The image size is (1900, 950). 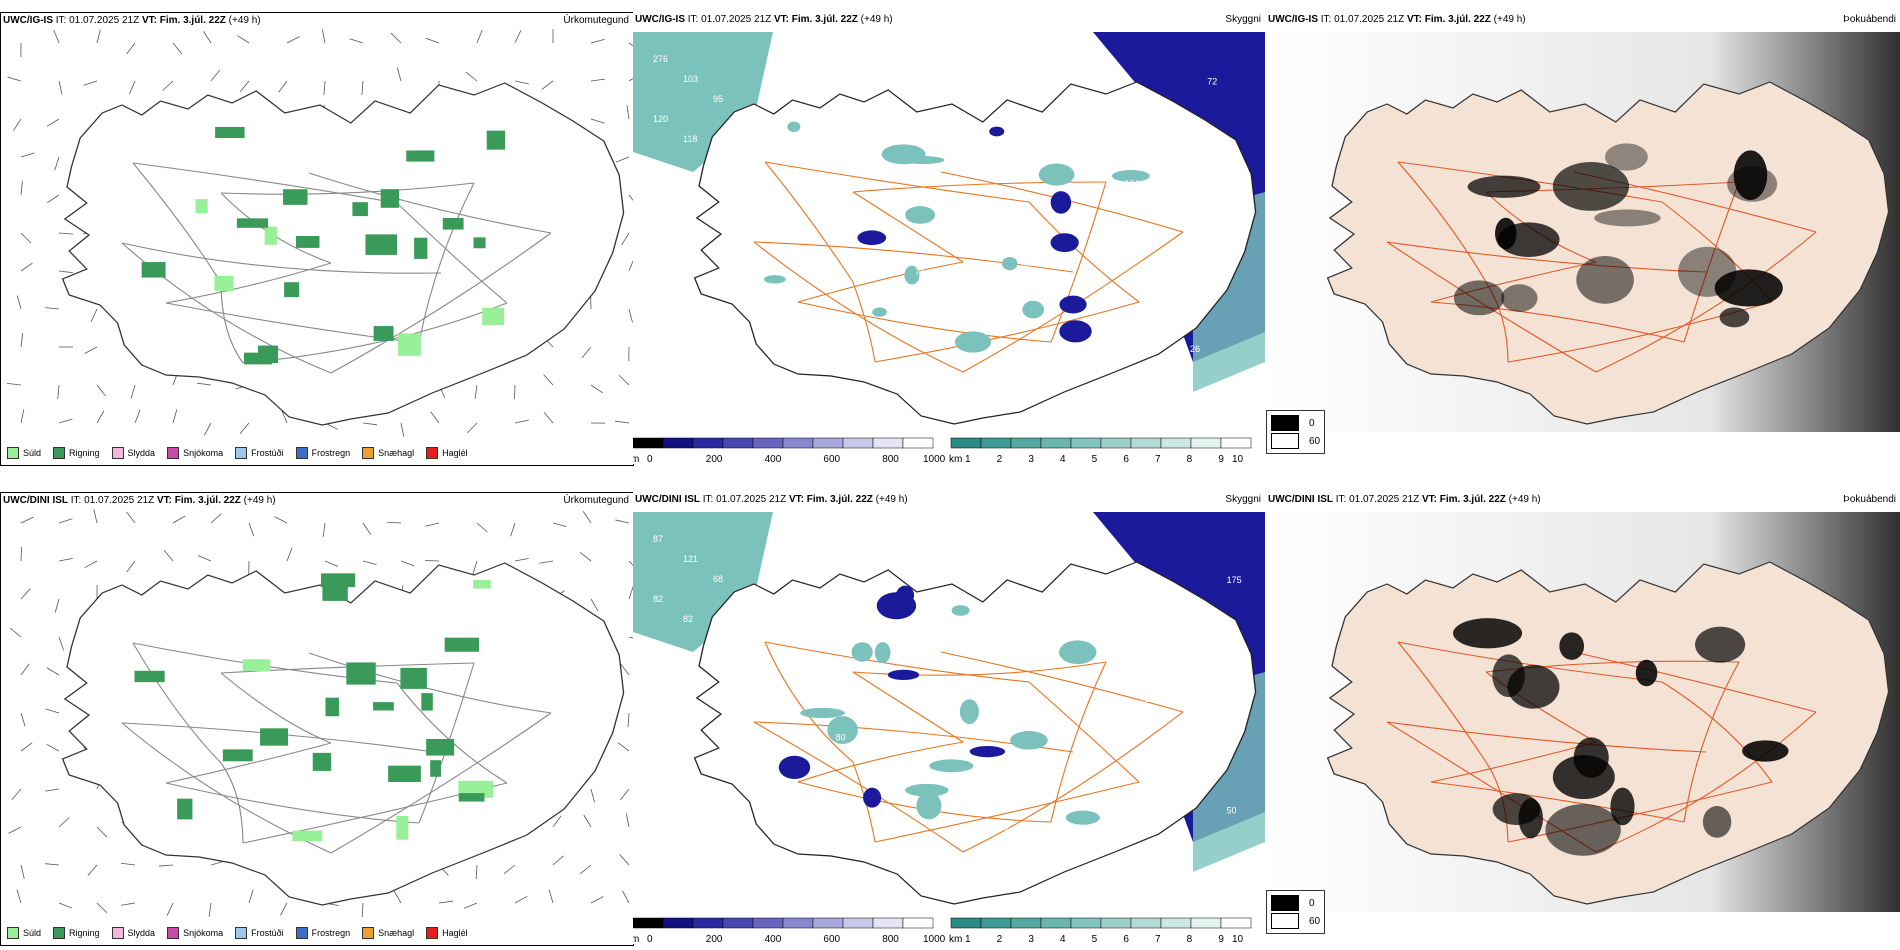 What do you see at coordinates (890, 459) in the screenshot?
I see `height-bar-tick: 800` at bounding box center [890, 459].